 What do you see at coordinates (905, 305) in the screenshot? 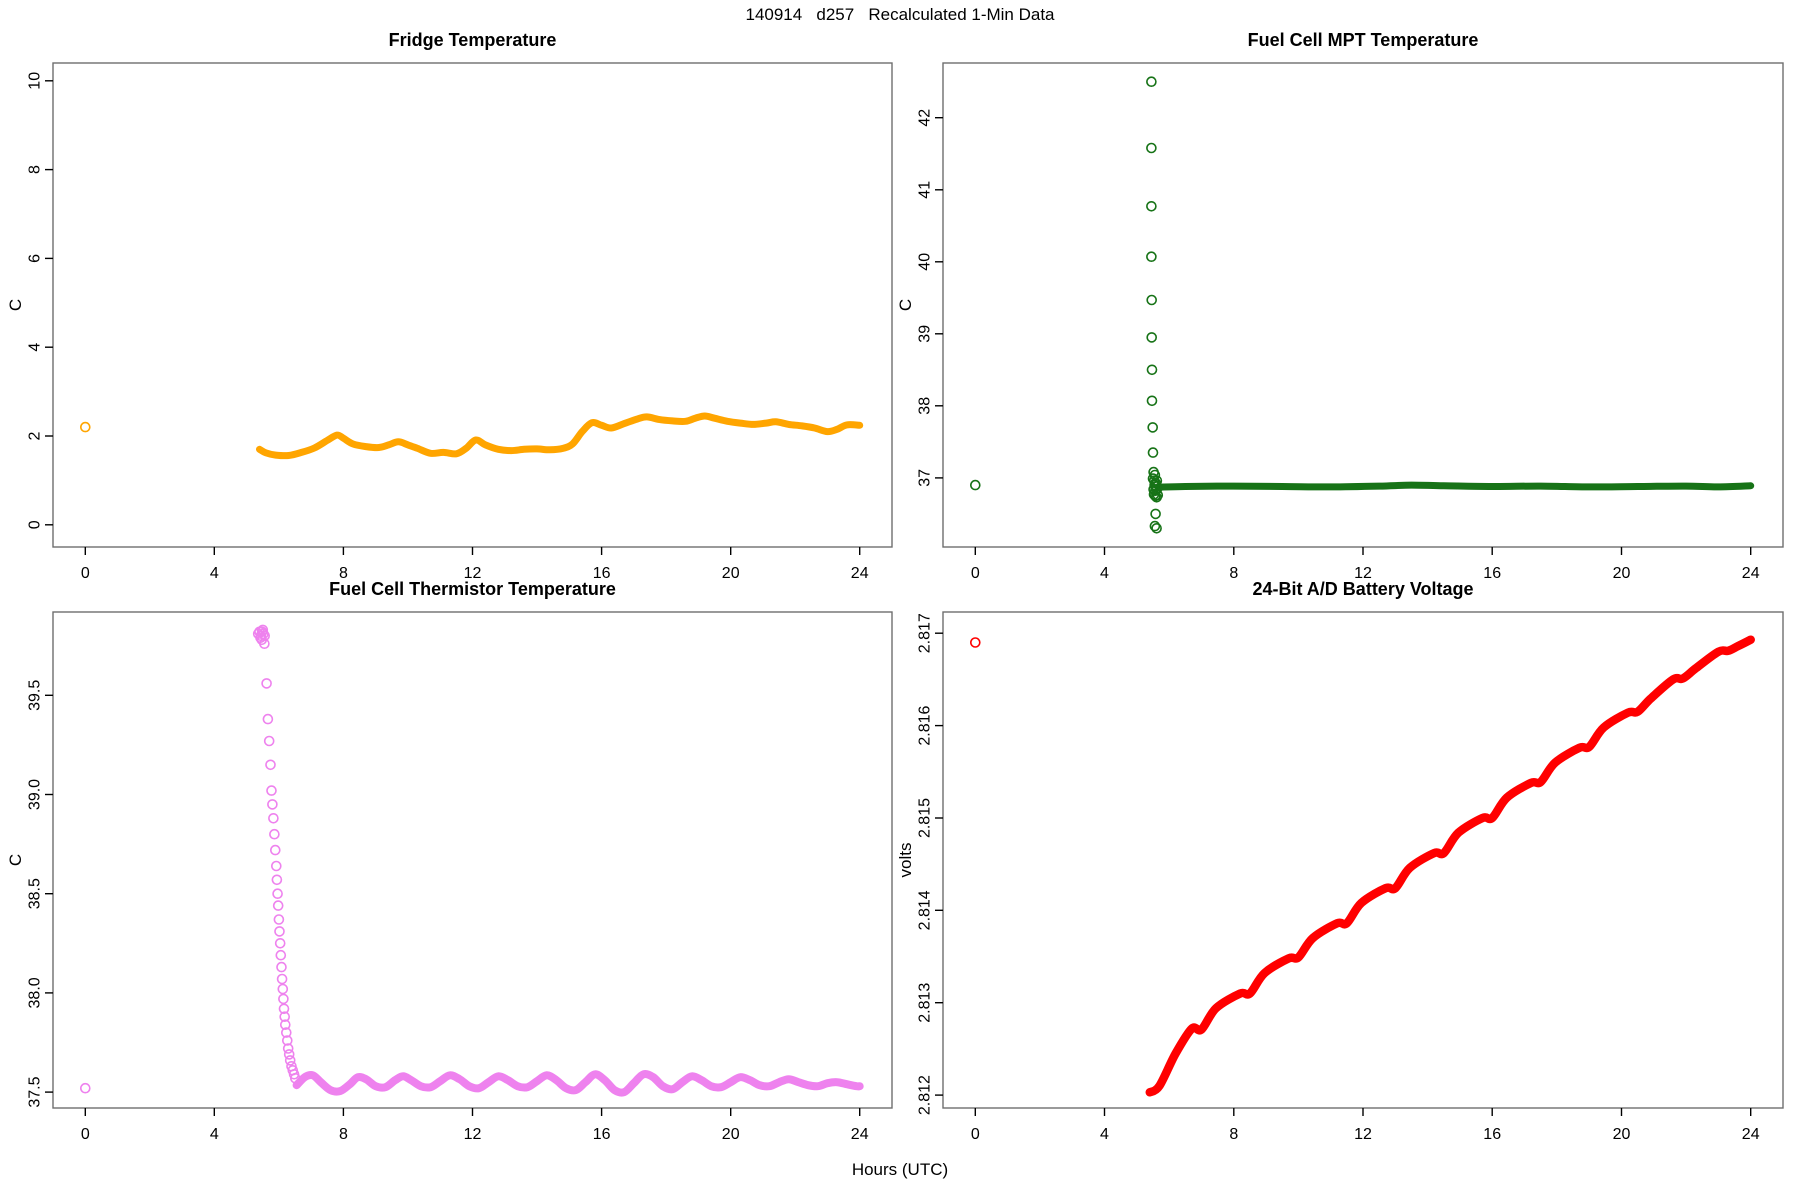
I see `y-axis-label-mpt: C` at bounding box center [905, 305].